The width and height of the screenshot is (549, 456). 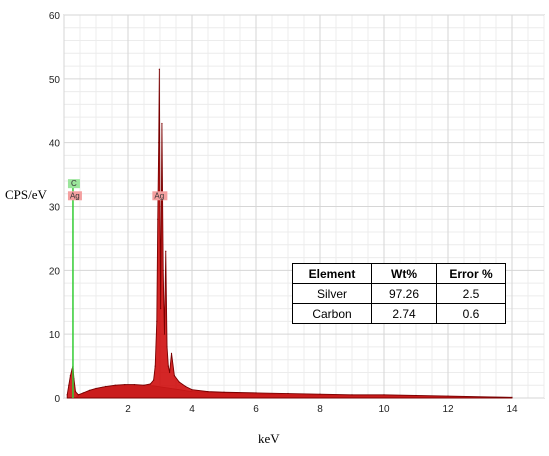 I want to click on x-tick-label: 14, so click(x=512, y=409).